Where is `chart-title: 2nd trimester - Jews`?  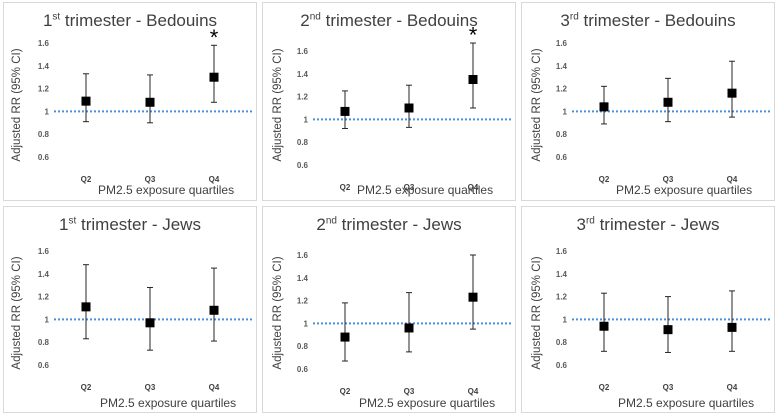
chart-title: 2nd trimester - Jews is located at coordinates (389, 225).